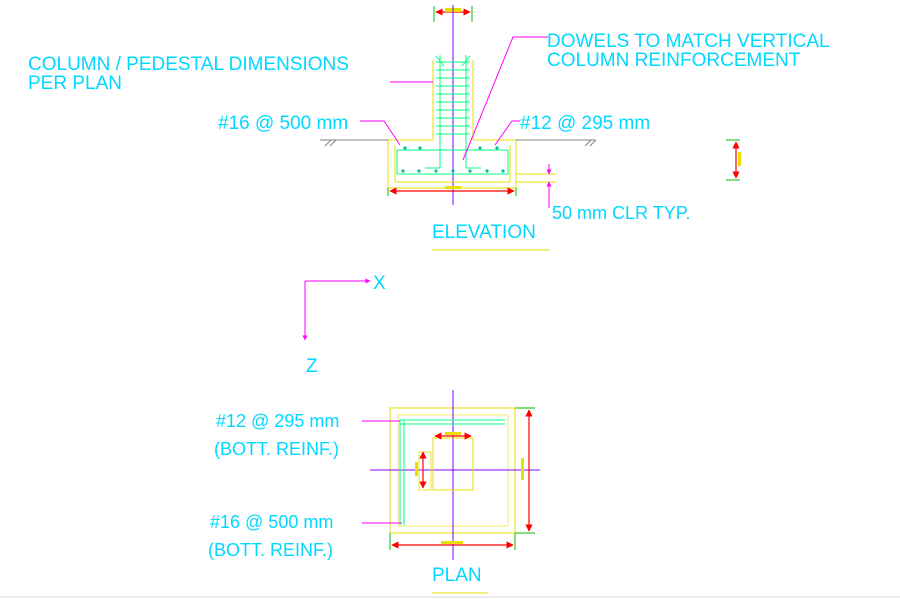 This screenshot has width=900, height=599. What do you see at coordinates (733, 160) in the screenshot?
I see `footing-depth-dimension` at bounding box center [733, 160].